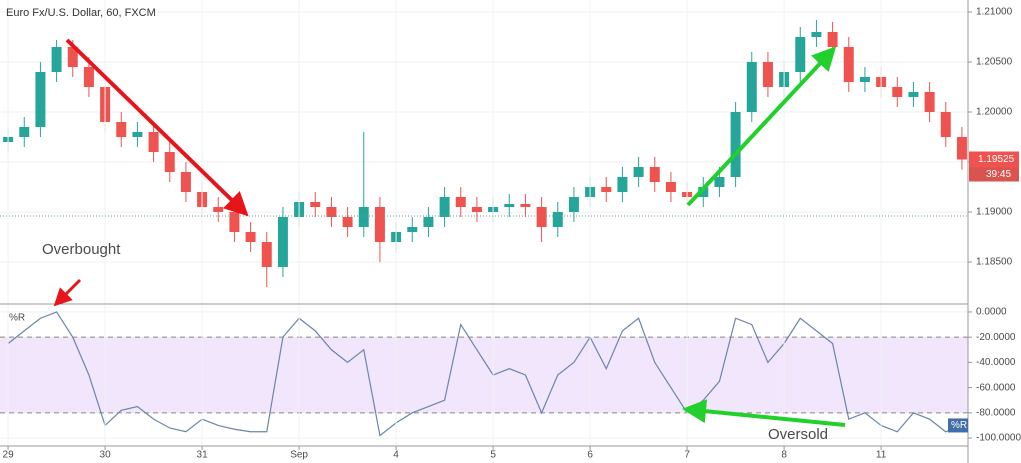 Image resolution: width=1021 pixels, height=463 pixels. Describe the element at coordinates (881, 455) in the screenshot. I see `x-tick-label: 11` at that location.